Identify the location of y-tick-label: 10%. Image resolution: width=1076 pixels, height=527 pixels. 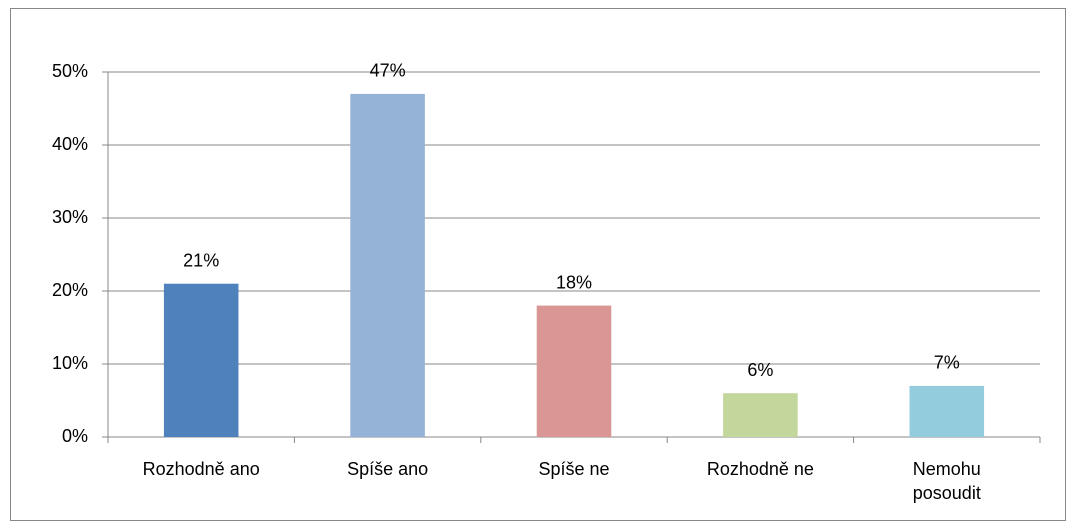
(70, 363).